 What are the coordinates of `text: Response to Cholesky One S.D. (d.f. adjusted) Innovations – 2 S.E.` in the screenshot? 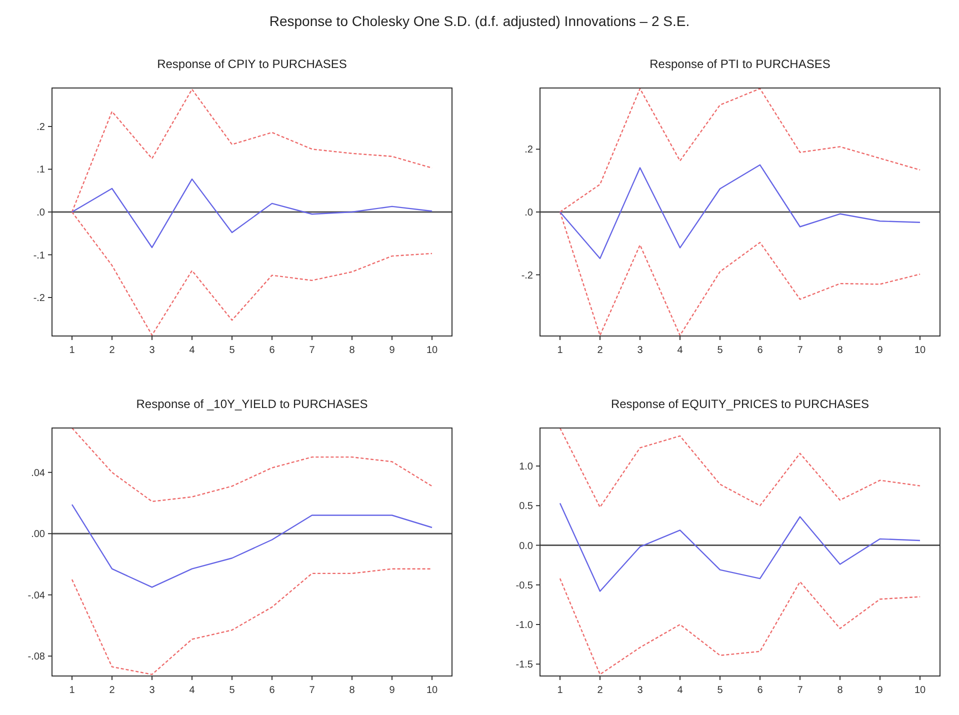 It's located at (479, 21).